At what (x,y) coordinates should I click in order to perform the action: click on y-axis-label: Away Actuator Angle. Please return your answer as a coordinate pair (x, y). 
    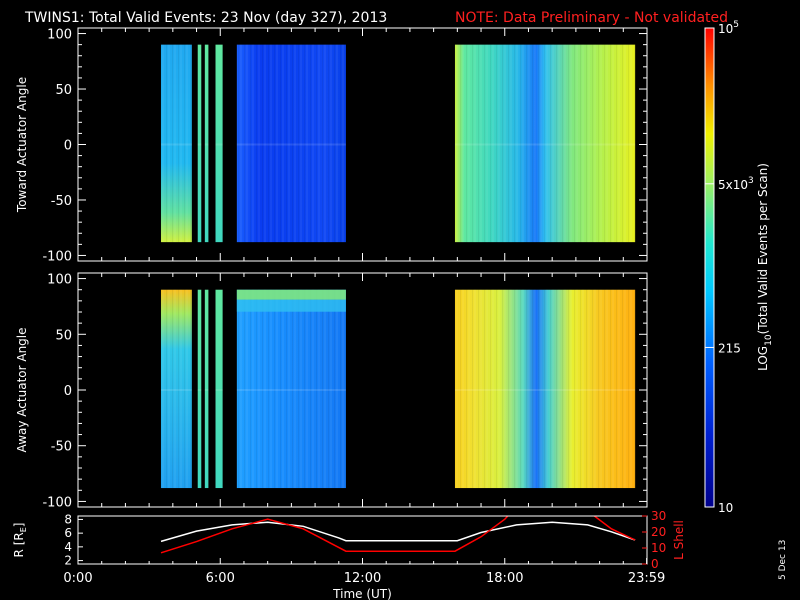
    Looking at the image, I should click on (22, 389).